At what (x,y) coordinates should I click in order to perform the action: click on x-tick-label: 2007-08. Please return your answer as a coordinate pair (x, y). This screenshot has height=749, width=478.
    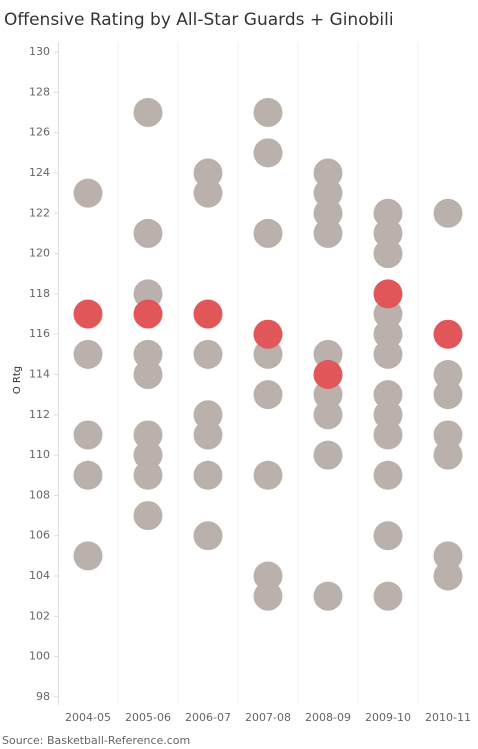
    Looking at the image, I should click on (268, 717).